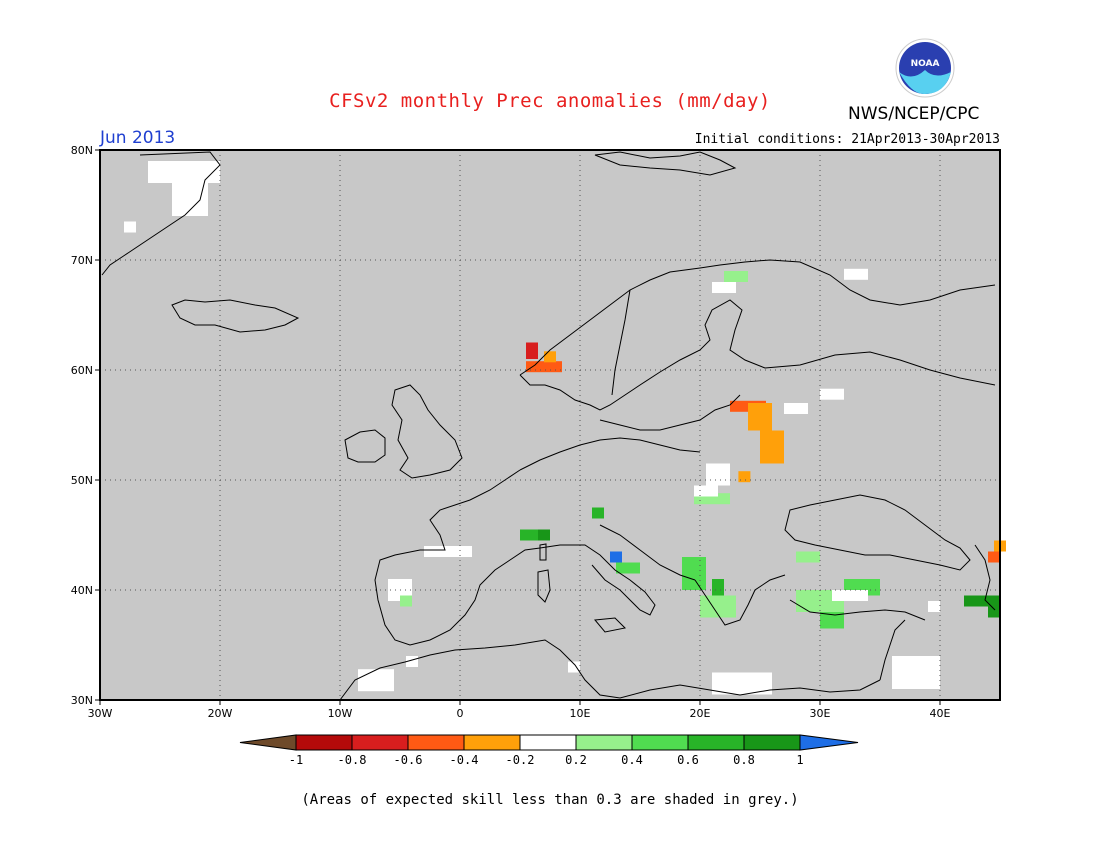 This screenshot has height=850, width=1100. I want to click on legend-tick-label: -1, so click(296, 760).